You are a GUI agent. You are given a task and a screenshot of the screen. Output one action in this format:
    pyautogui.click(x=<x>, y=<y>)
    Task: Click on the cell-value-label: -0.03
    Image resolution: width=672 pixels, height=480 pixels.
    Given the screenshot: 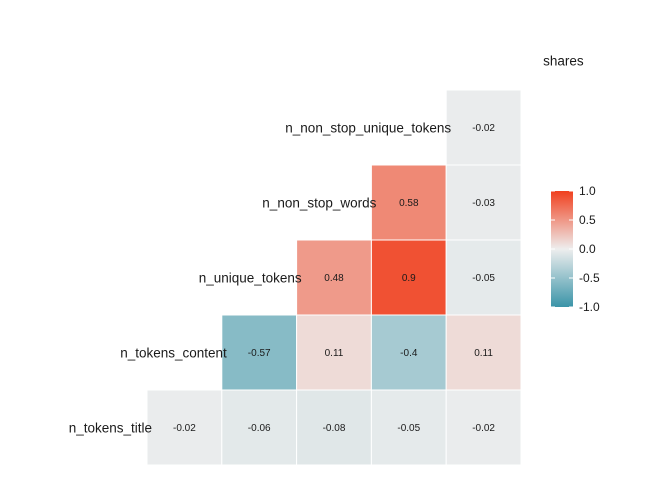 What is the action you would take?
    pyautogui.click(x=483, y=203)
    